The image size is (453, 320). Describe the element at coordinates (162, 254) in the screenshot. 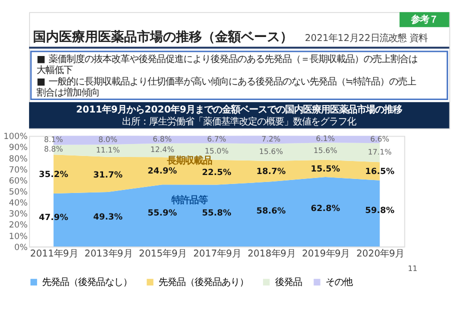

I see `x-tick-label: 2015年9月` at that location.